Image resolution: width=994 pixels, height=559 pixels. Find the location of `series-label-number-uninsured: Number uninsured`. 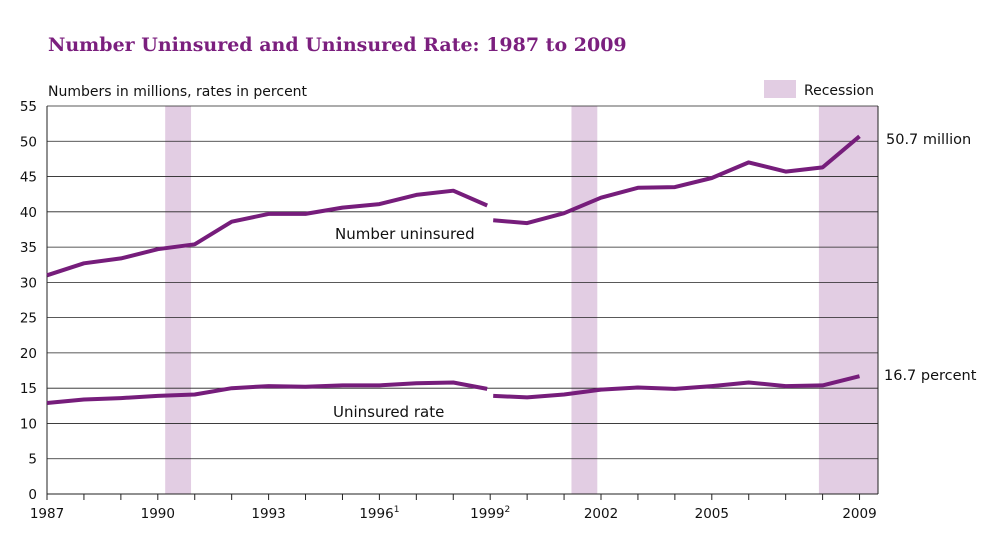

series-label-number-uninsured: Number uninsured is located at coordinates (405, 234).